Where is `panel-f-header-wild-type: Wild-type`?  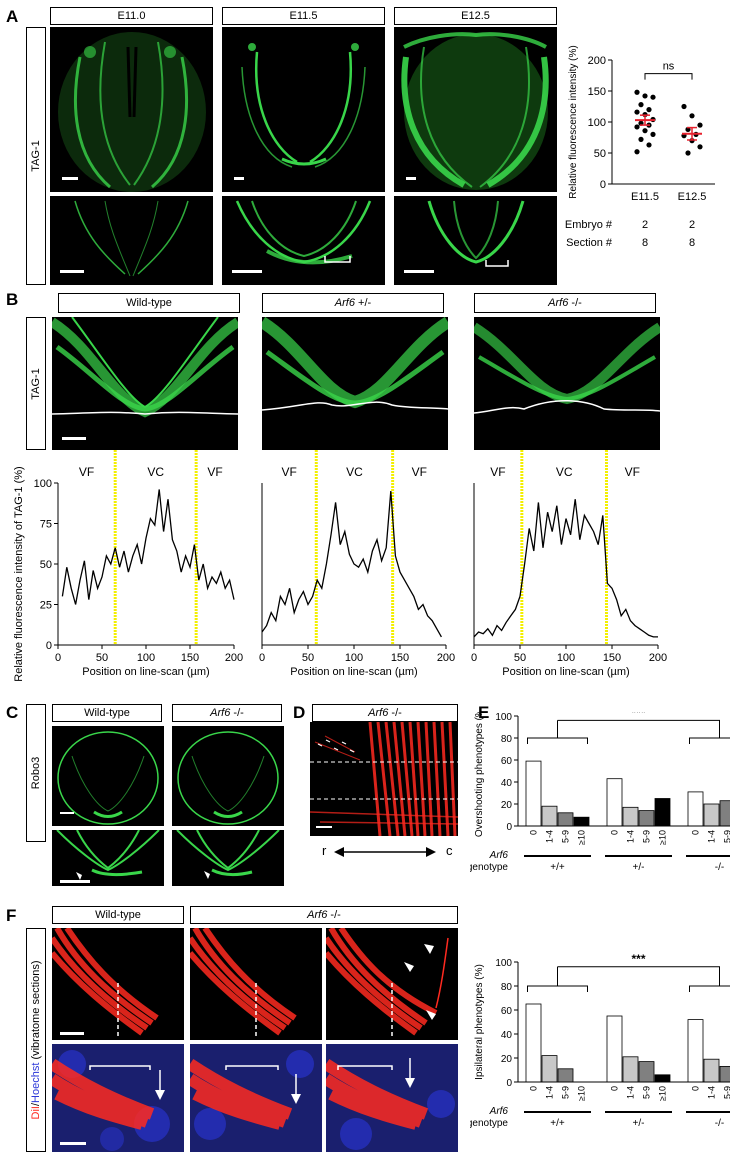
panel-f-header-wild-type: Wild-type is located at coordinates (118, 915).